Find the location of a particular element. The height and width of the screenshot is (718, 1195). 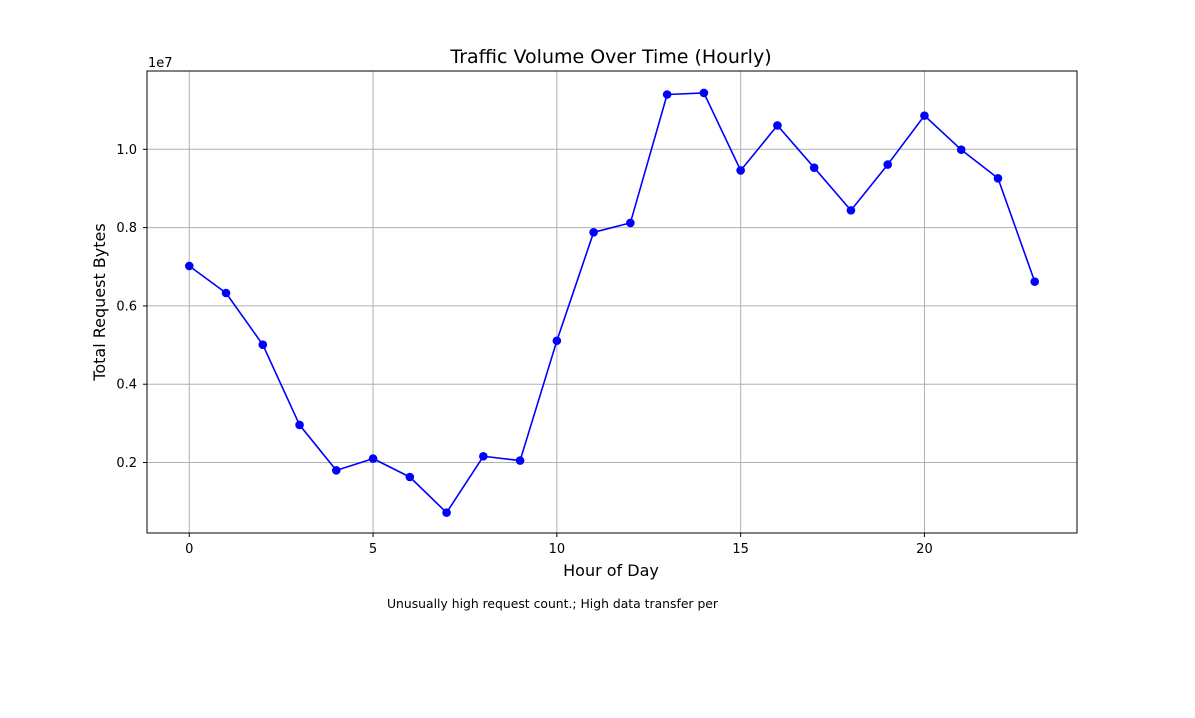

y-axis-ticks: 0.2 0.4 0.6 0.8 1.0 is located at coordinates (131, 307).